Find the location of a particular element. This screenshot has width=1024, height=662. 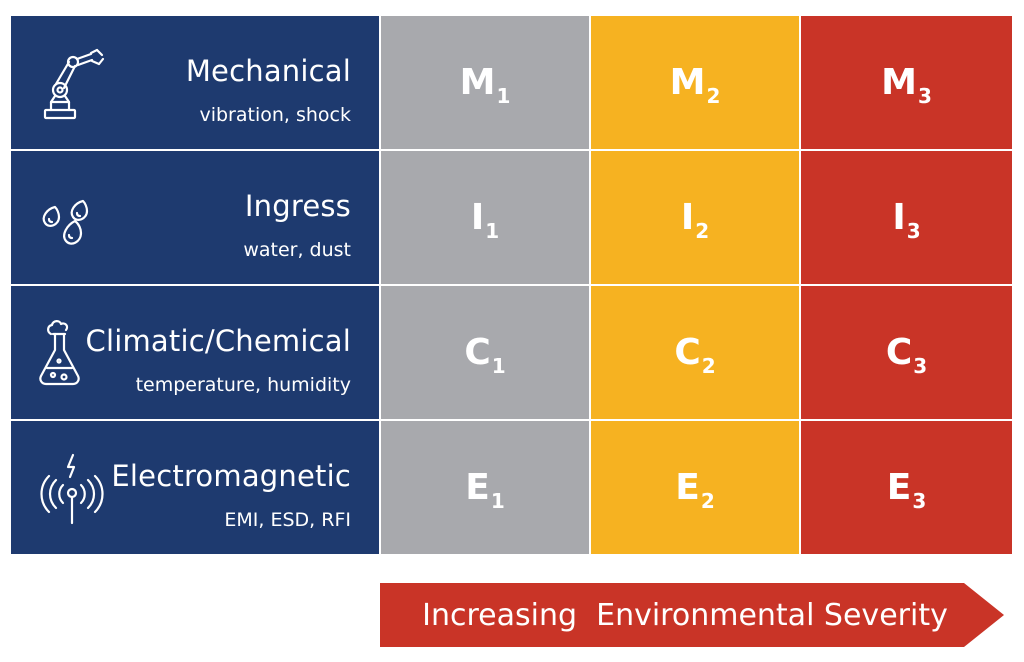

severity-arrow-label: Increasing Environmental Severity is located at coordinates (685, 615).